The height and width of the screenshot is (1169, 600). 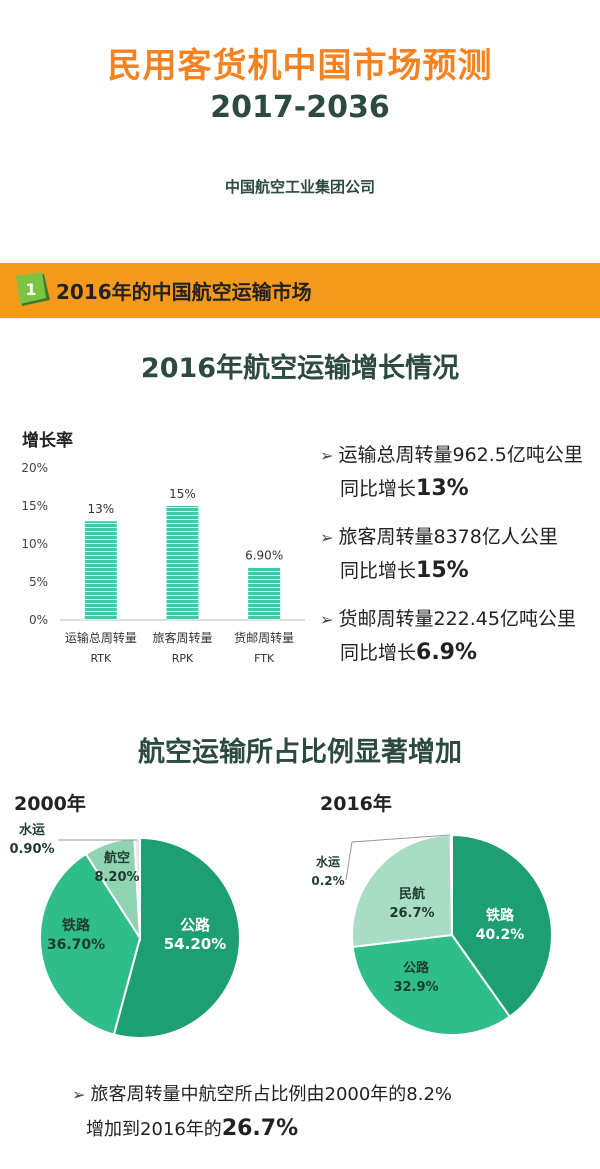 I want to click on y-tick-label: 10%, so click(x=34, y=544).